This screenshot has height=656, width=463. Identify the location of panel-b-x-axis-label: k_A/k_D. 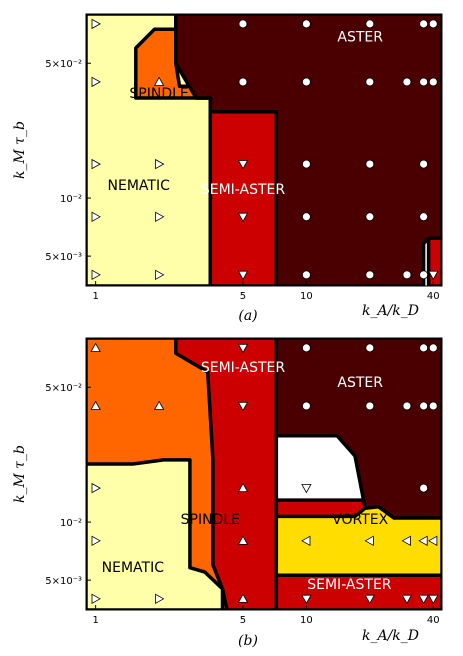
(390, 636).